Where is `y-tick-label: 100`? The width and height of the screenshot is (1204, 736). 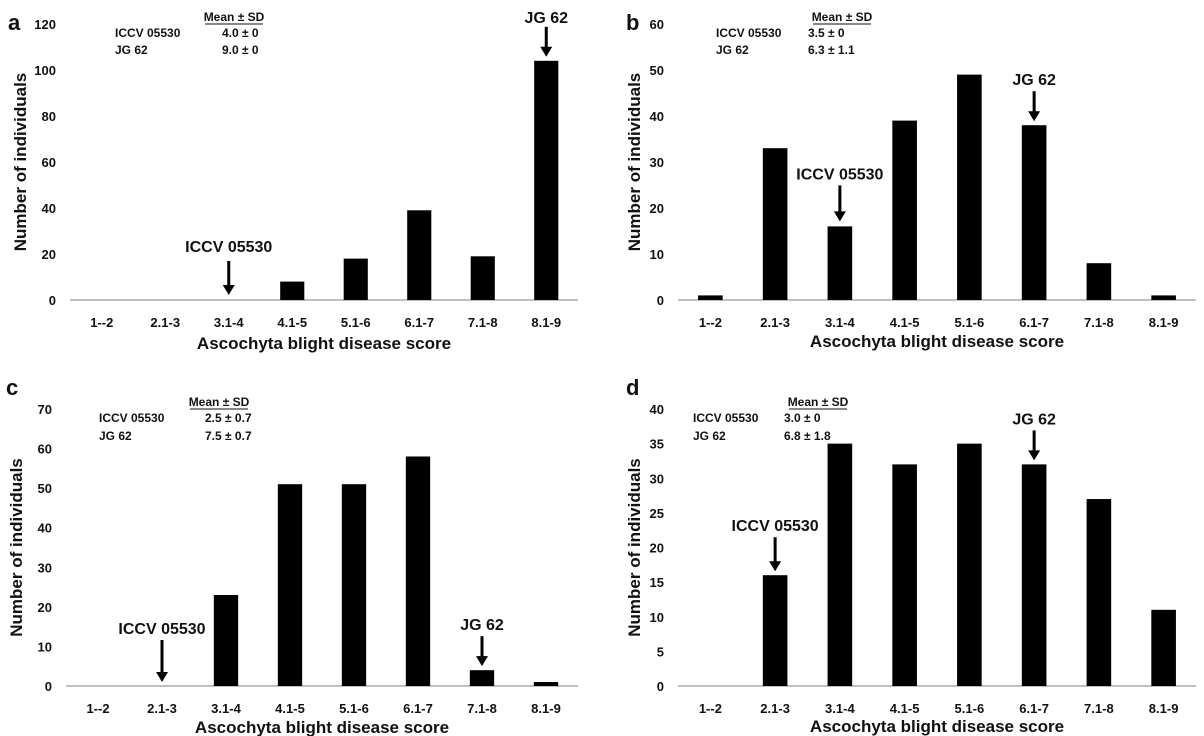 y-tick-label: 100 is located at coordinates (45, 70).